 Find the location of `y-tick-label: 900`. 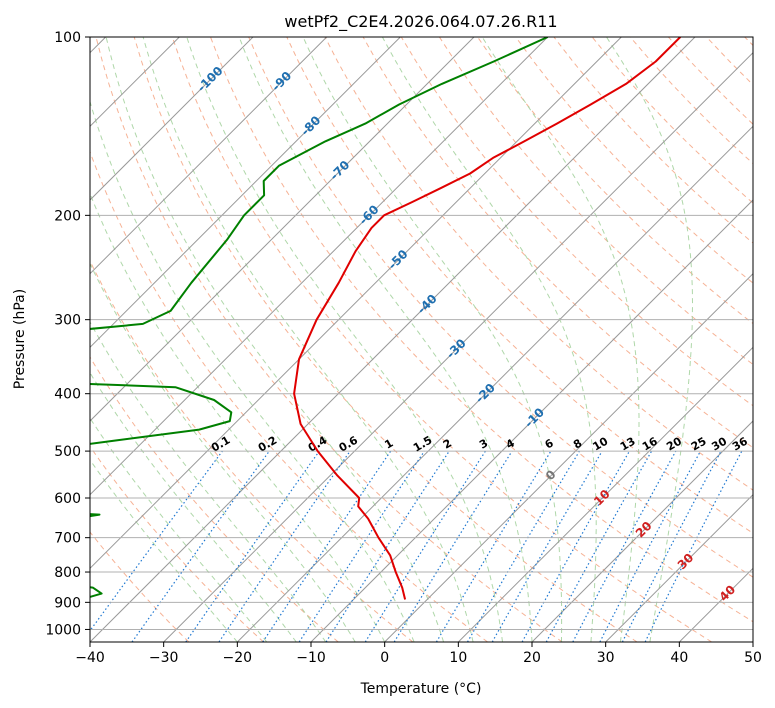

y-tick-label: 900 is located at coordinates (67, 603).